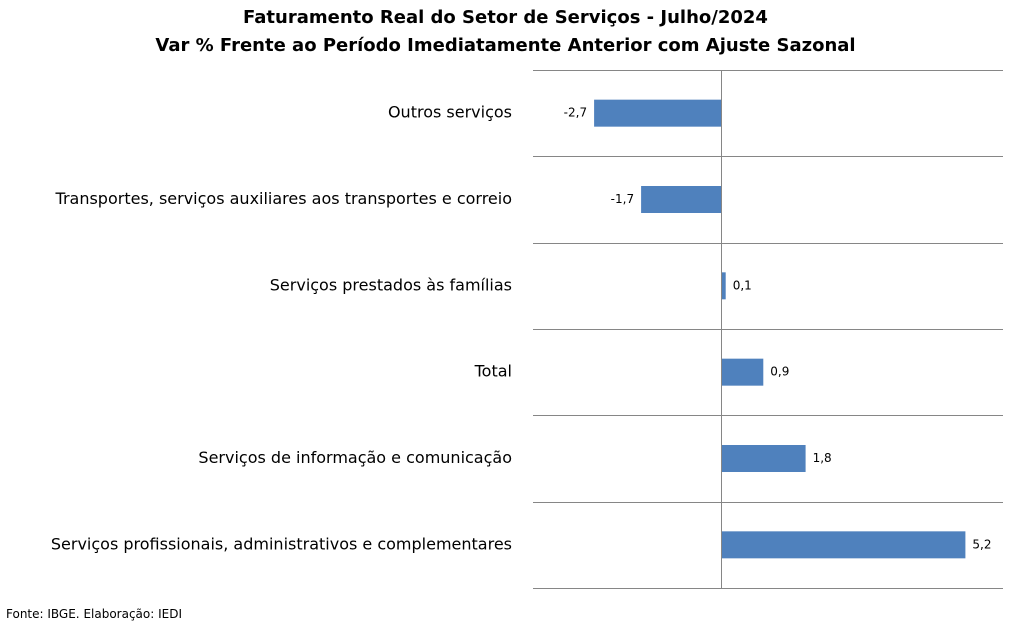 The width and height of the screenshot is (1011, 630). What do you see at coordinates (981, 544) in the screenshot?
I see `data-label: 5,2` at bounding box center [981, 544].